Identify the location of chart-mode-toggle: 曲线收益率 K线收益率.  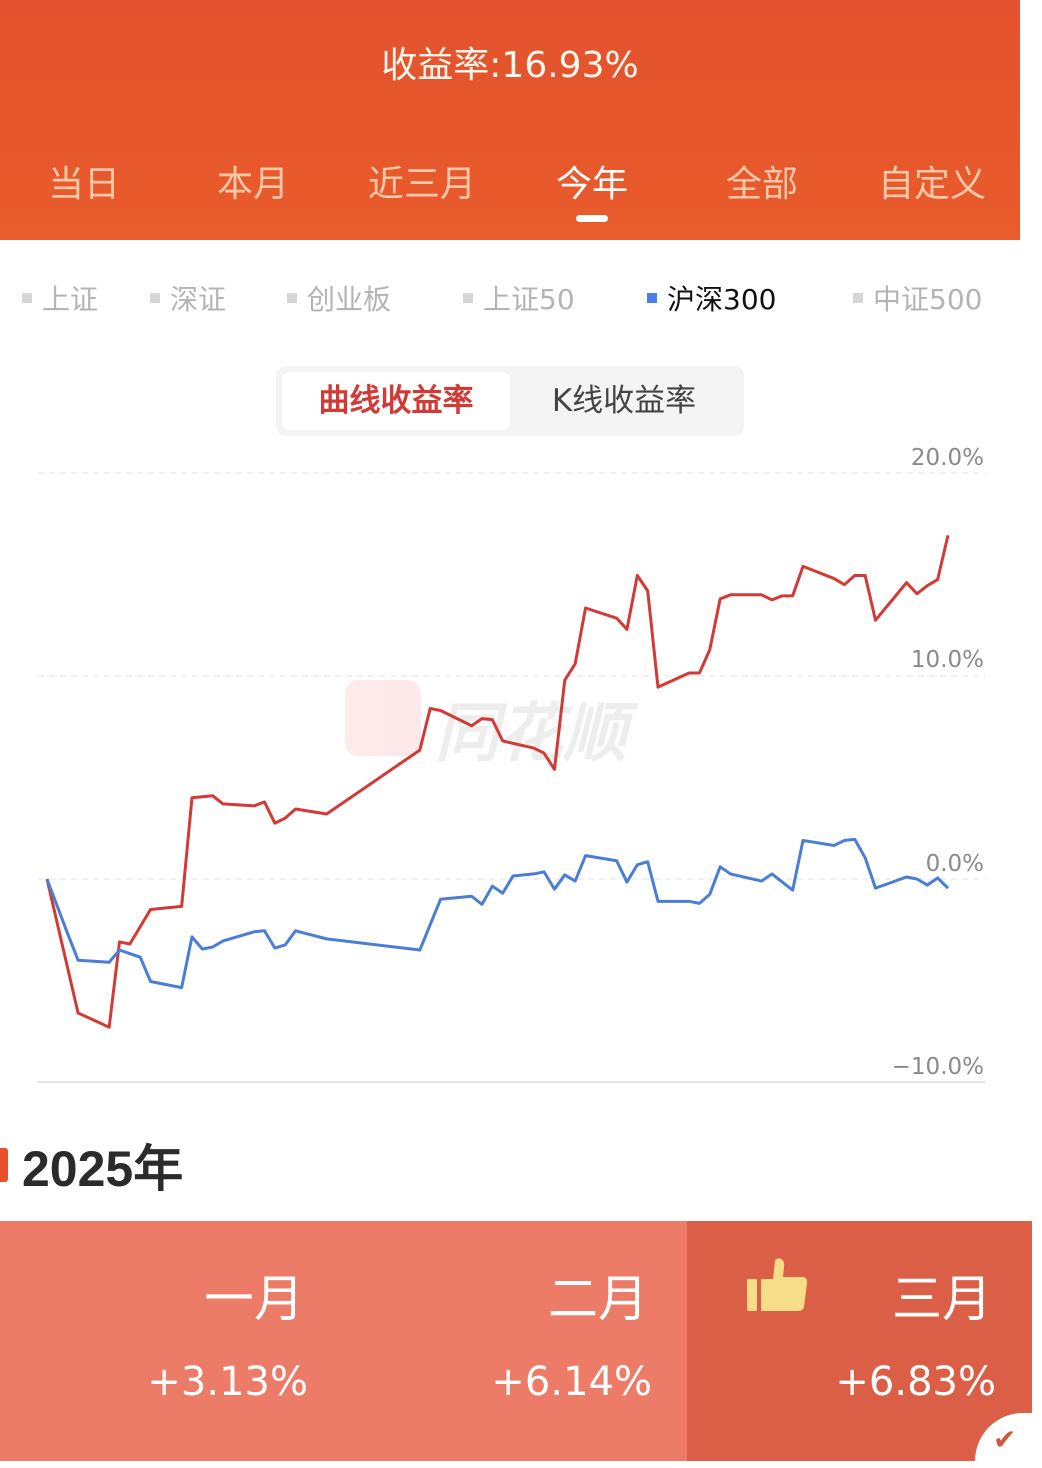
(510, 401).